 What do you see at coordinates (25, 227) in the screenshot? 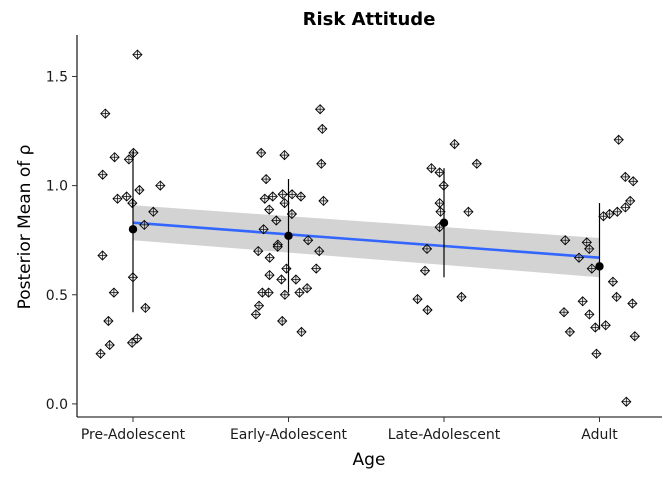
I see `y-axis-title: Posterior Mean of ρ` at bounding box center [25, 227].